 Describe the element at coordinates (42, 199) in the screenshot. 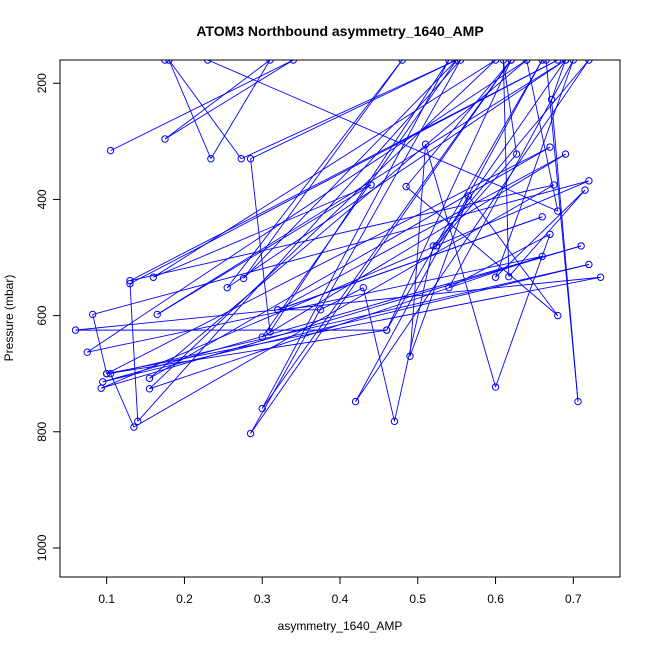

I see `y-tick-label: 400` at that location.